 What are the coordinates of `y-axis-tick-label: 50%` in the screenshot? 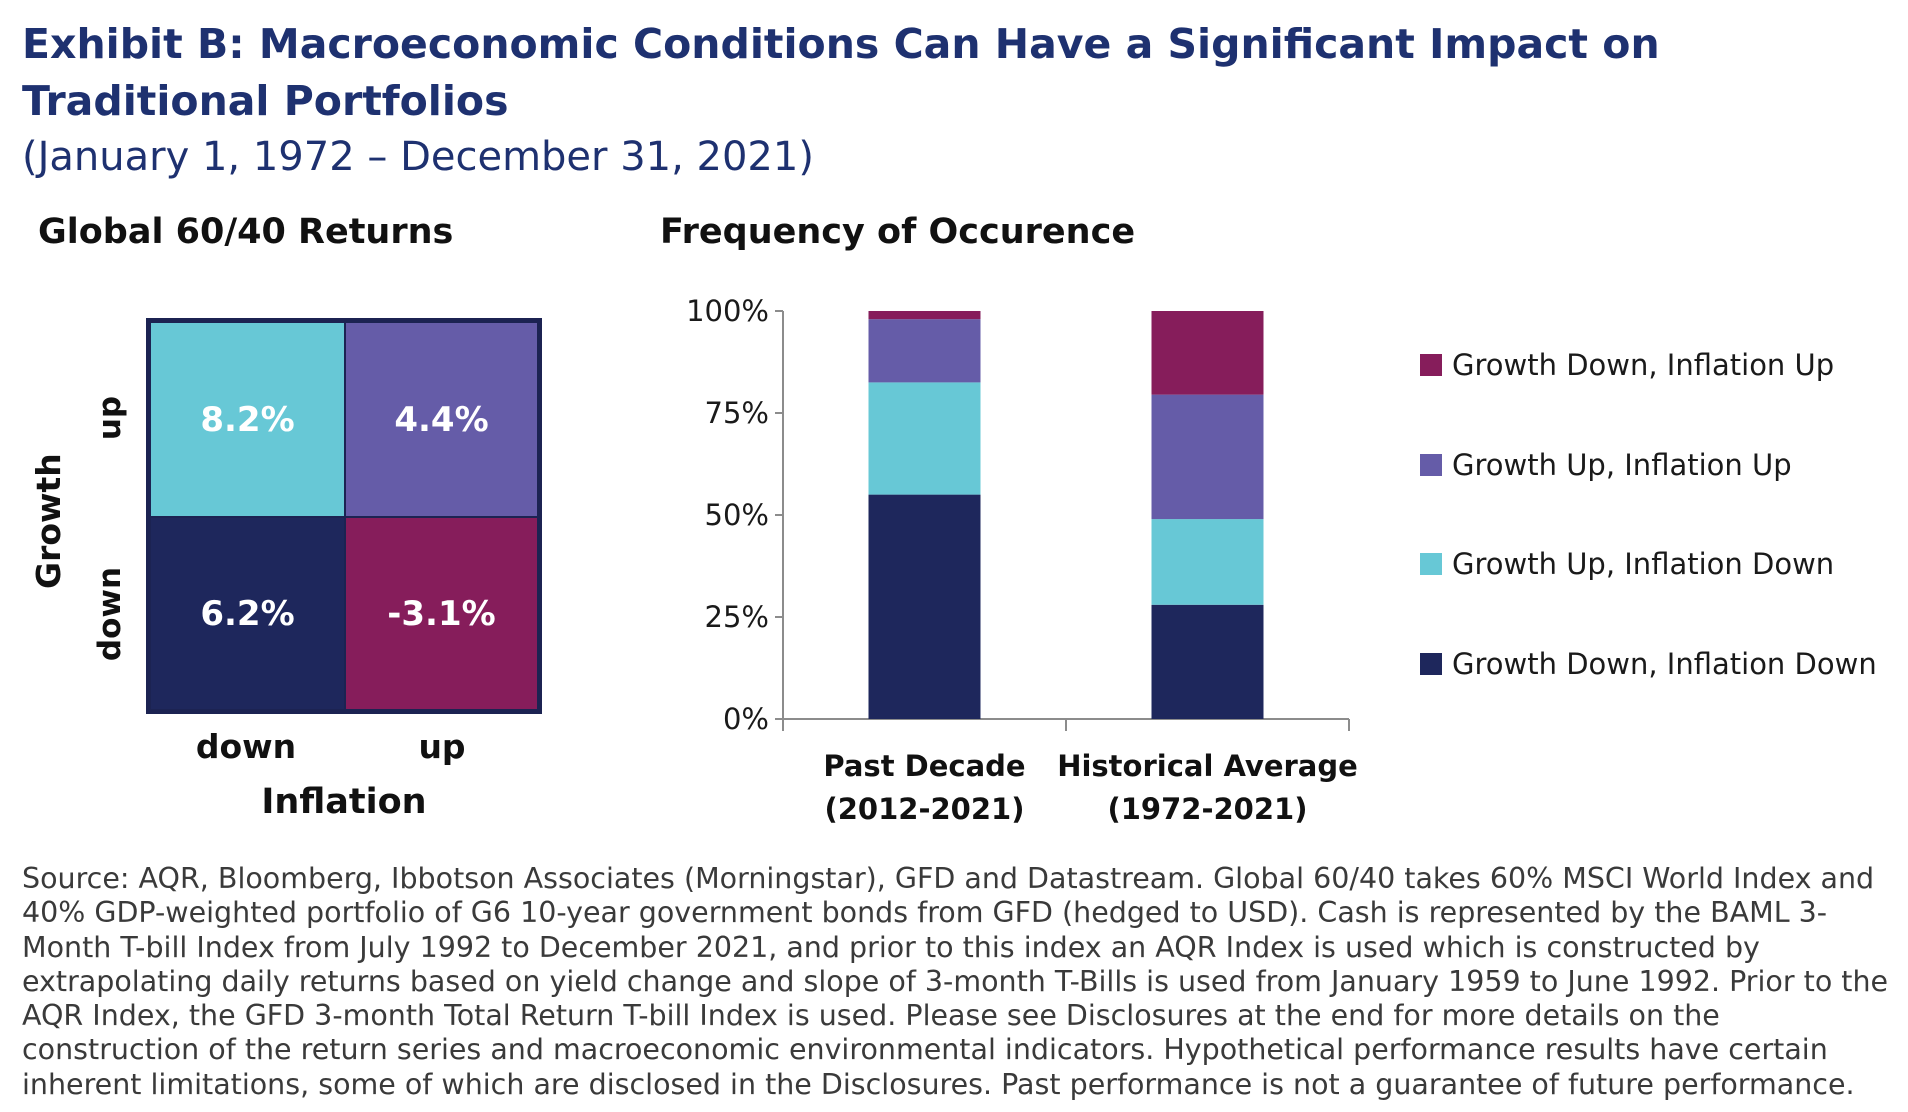 It's located at (737, 515).